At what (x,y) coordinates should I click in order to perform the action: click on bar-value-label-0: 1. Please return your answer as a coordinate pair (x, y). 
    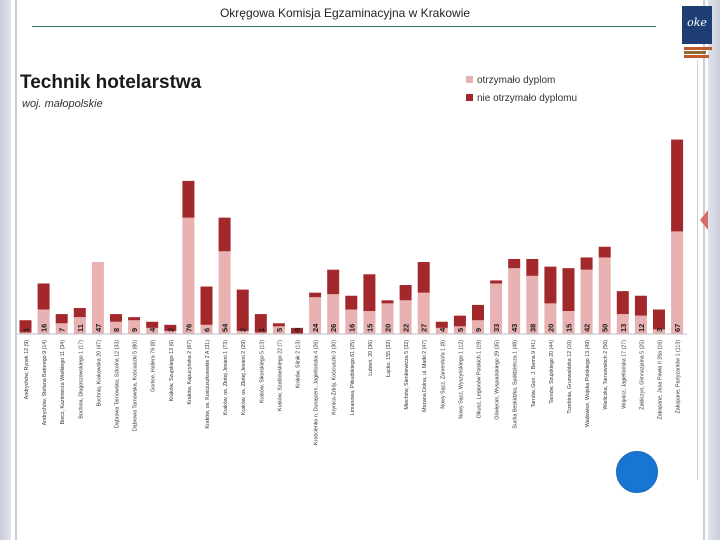
    Looking at the image, I should click on (26, 330).